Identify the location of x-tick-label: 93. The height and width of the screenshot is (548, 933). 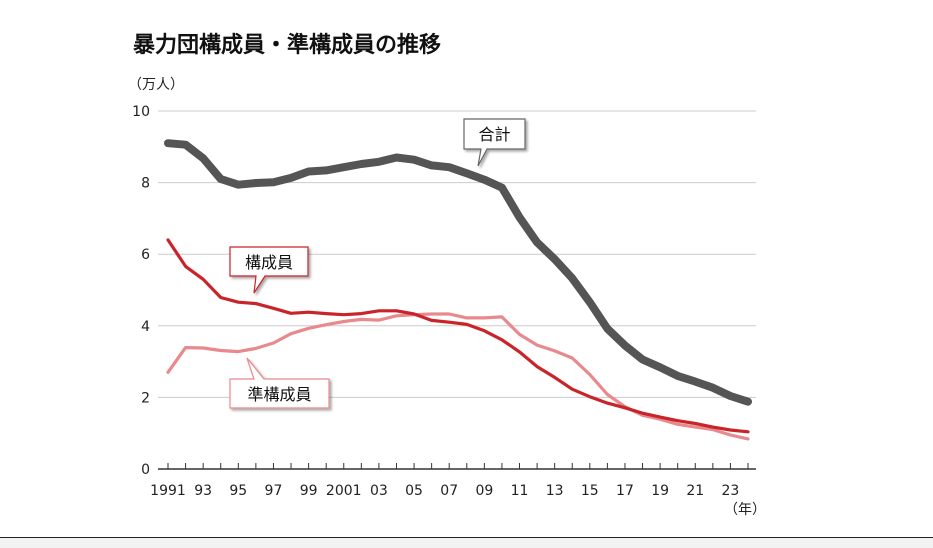
(203, 491).